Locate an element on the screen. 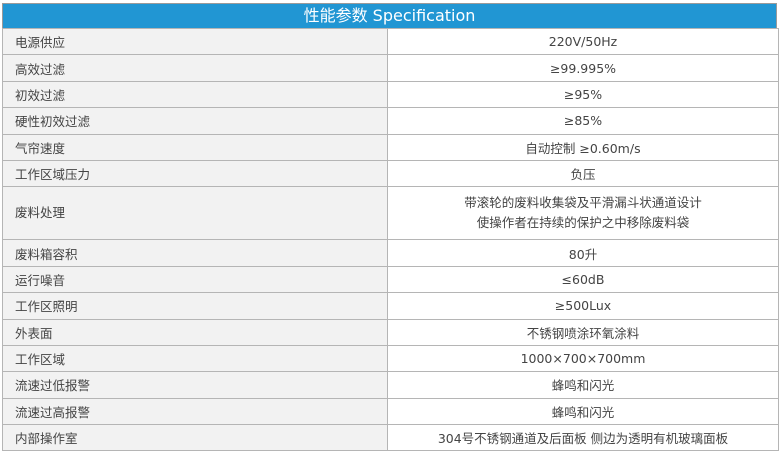 The height and width of the screenshot is (457, 781). spec-value: 负压 is located at coordinates (583, 173).